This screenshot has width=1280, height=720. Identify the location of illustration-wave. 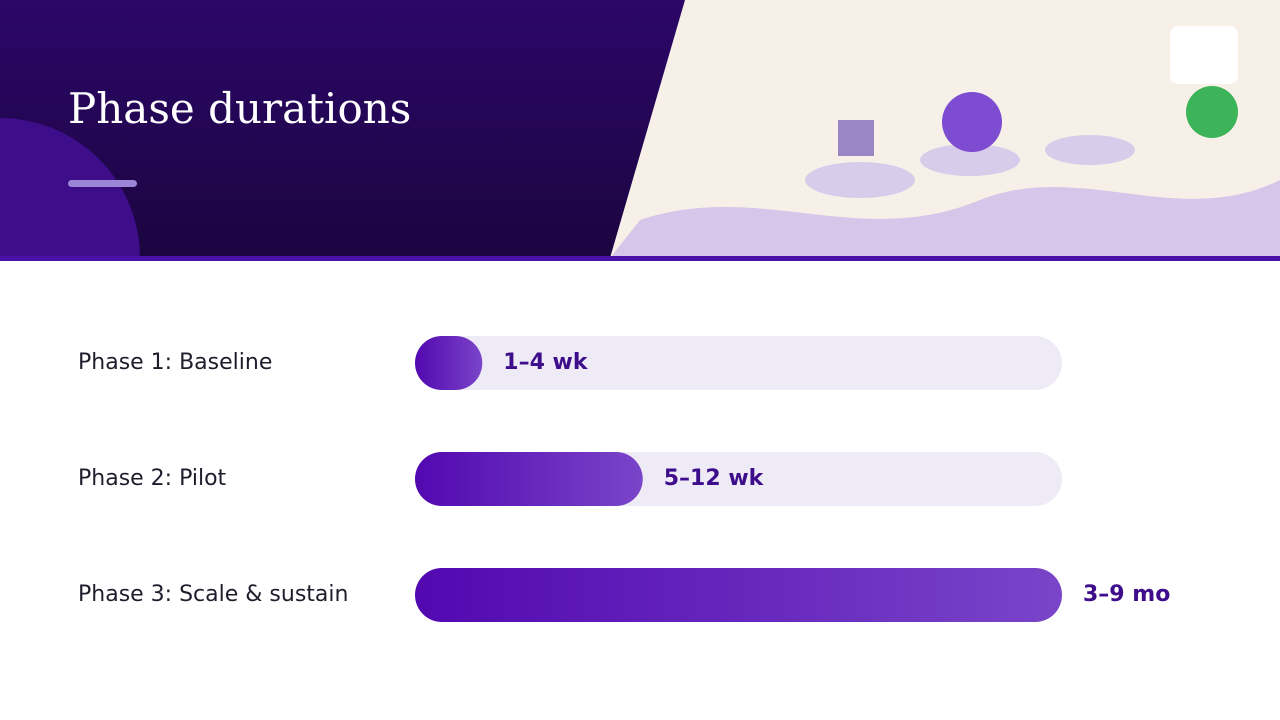
(945, 219).